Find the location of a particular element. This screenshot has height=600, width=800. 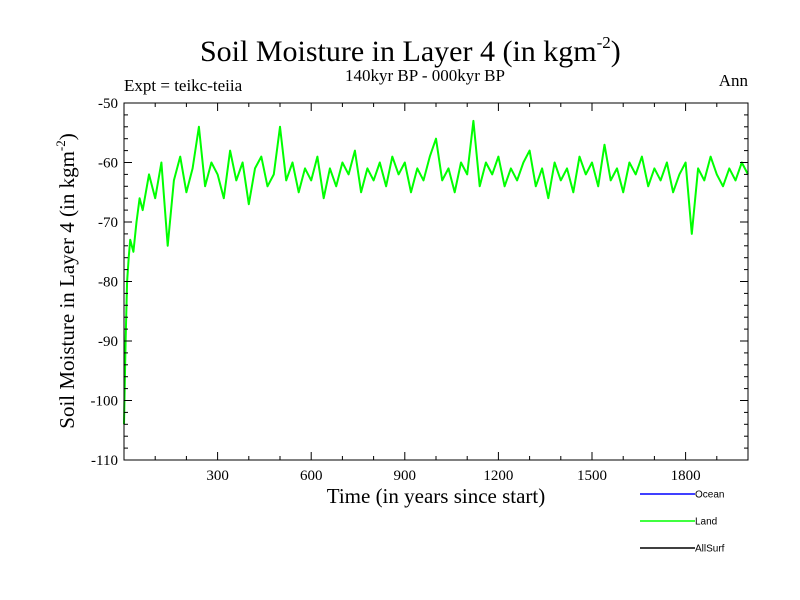

x-tick-label: 1800 is located at coordinates (686, 476).